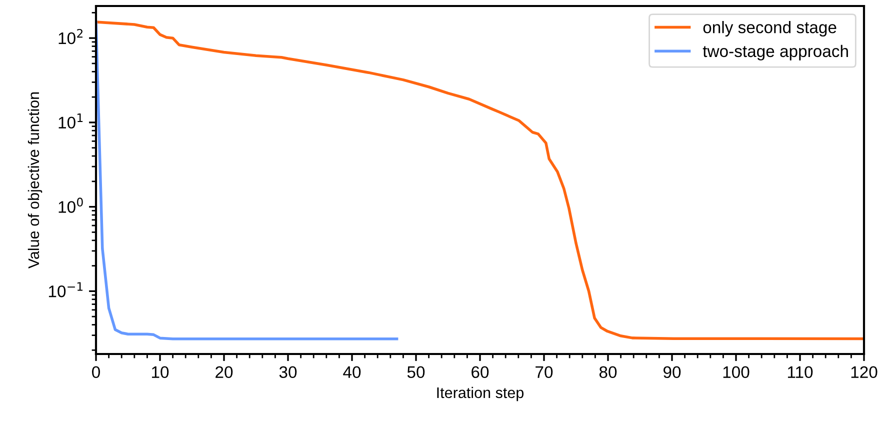 This screenshot has width=881, height=423. I want to click on x-tick-label: 100, so click(736, 372).